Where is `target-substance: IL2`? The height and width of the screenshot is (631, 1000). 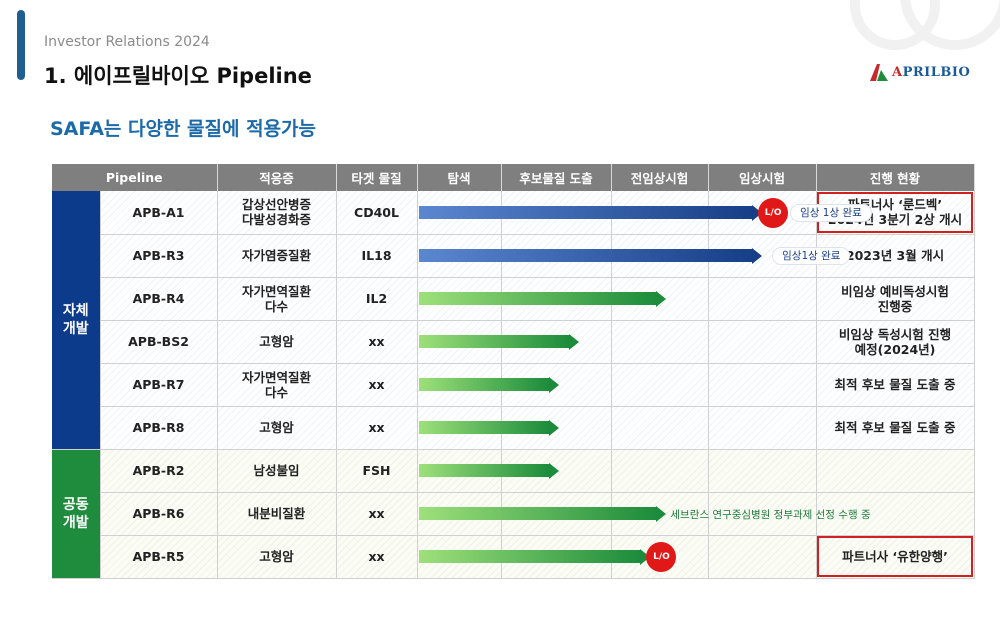
target-substance: IL2 is located at coordinates (377, 299).